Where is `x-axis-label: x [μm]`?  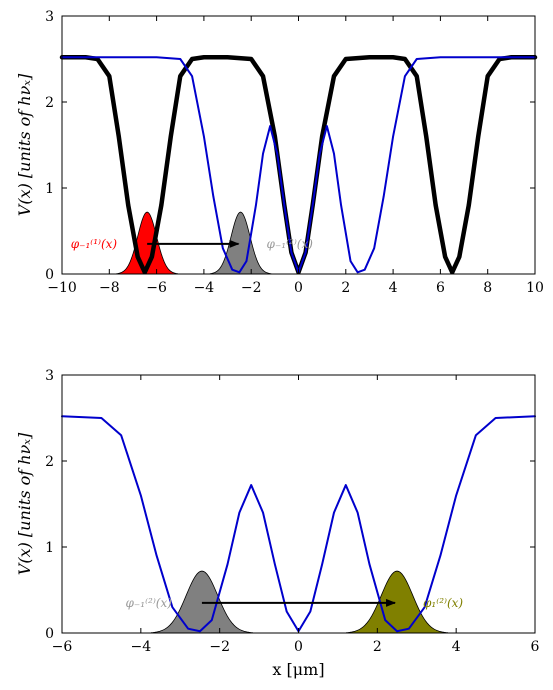
x-axis-label: x [μm] is located at coordinates (298, 669).